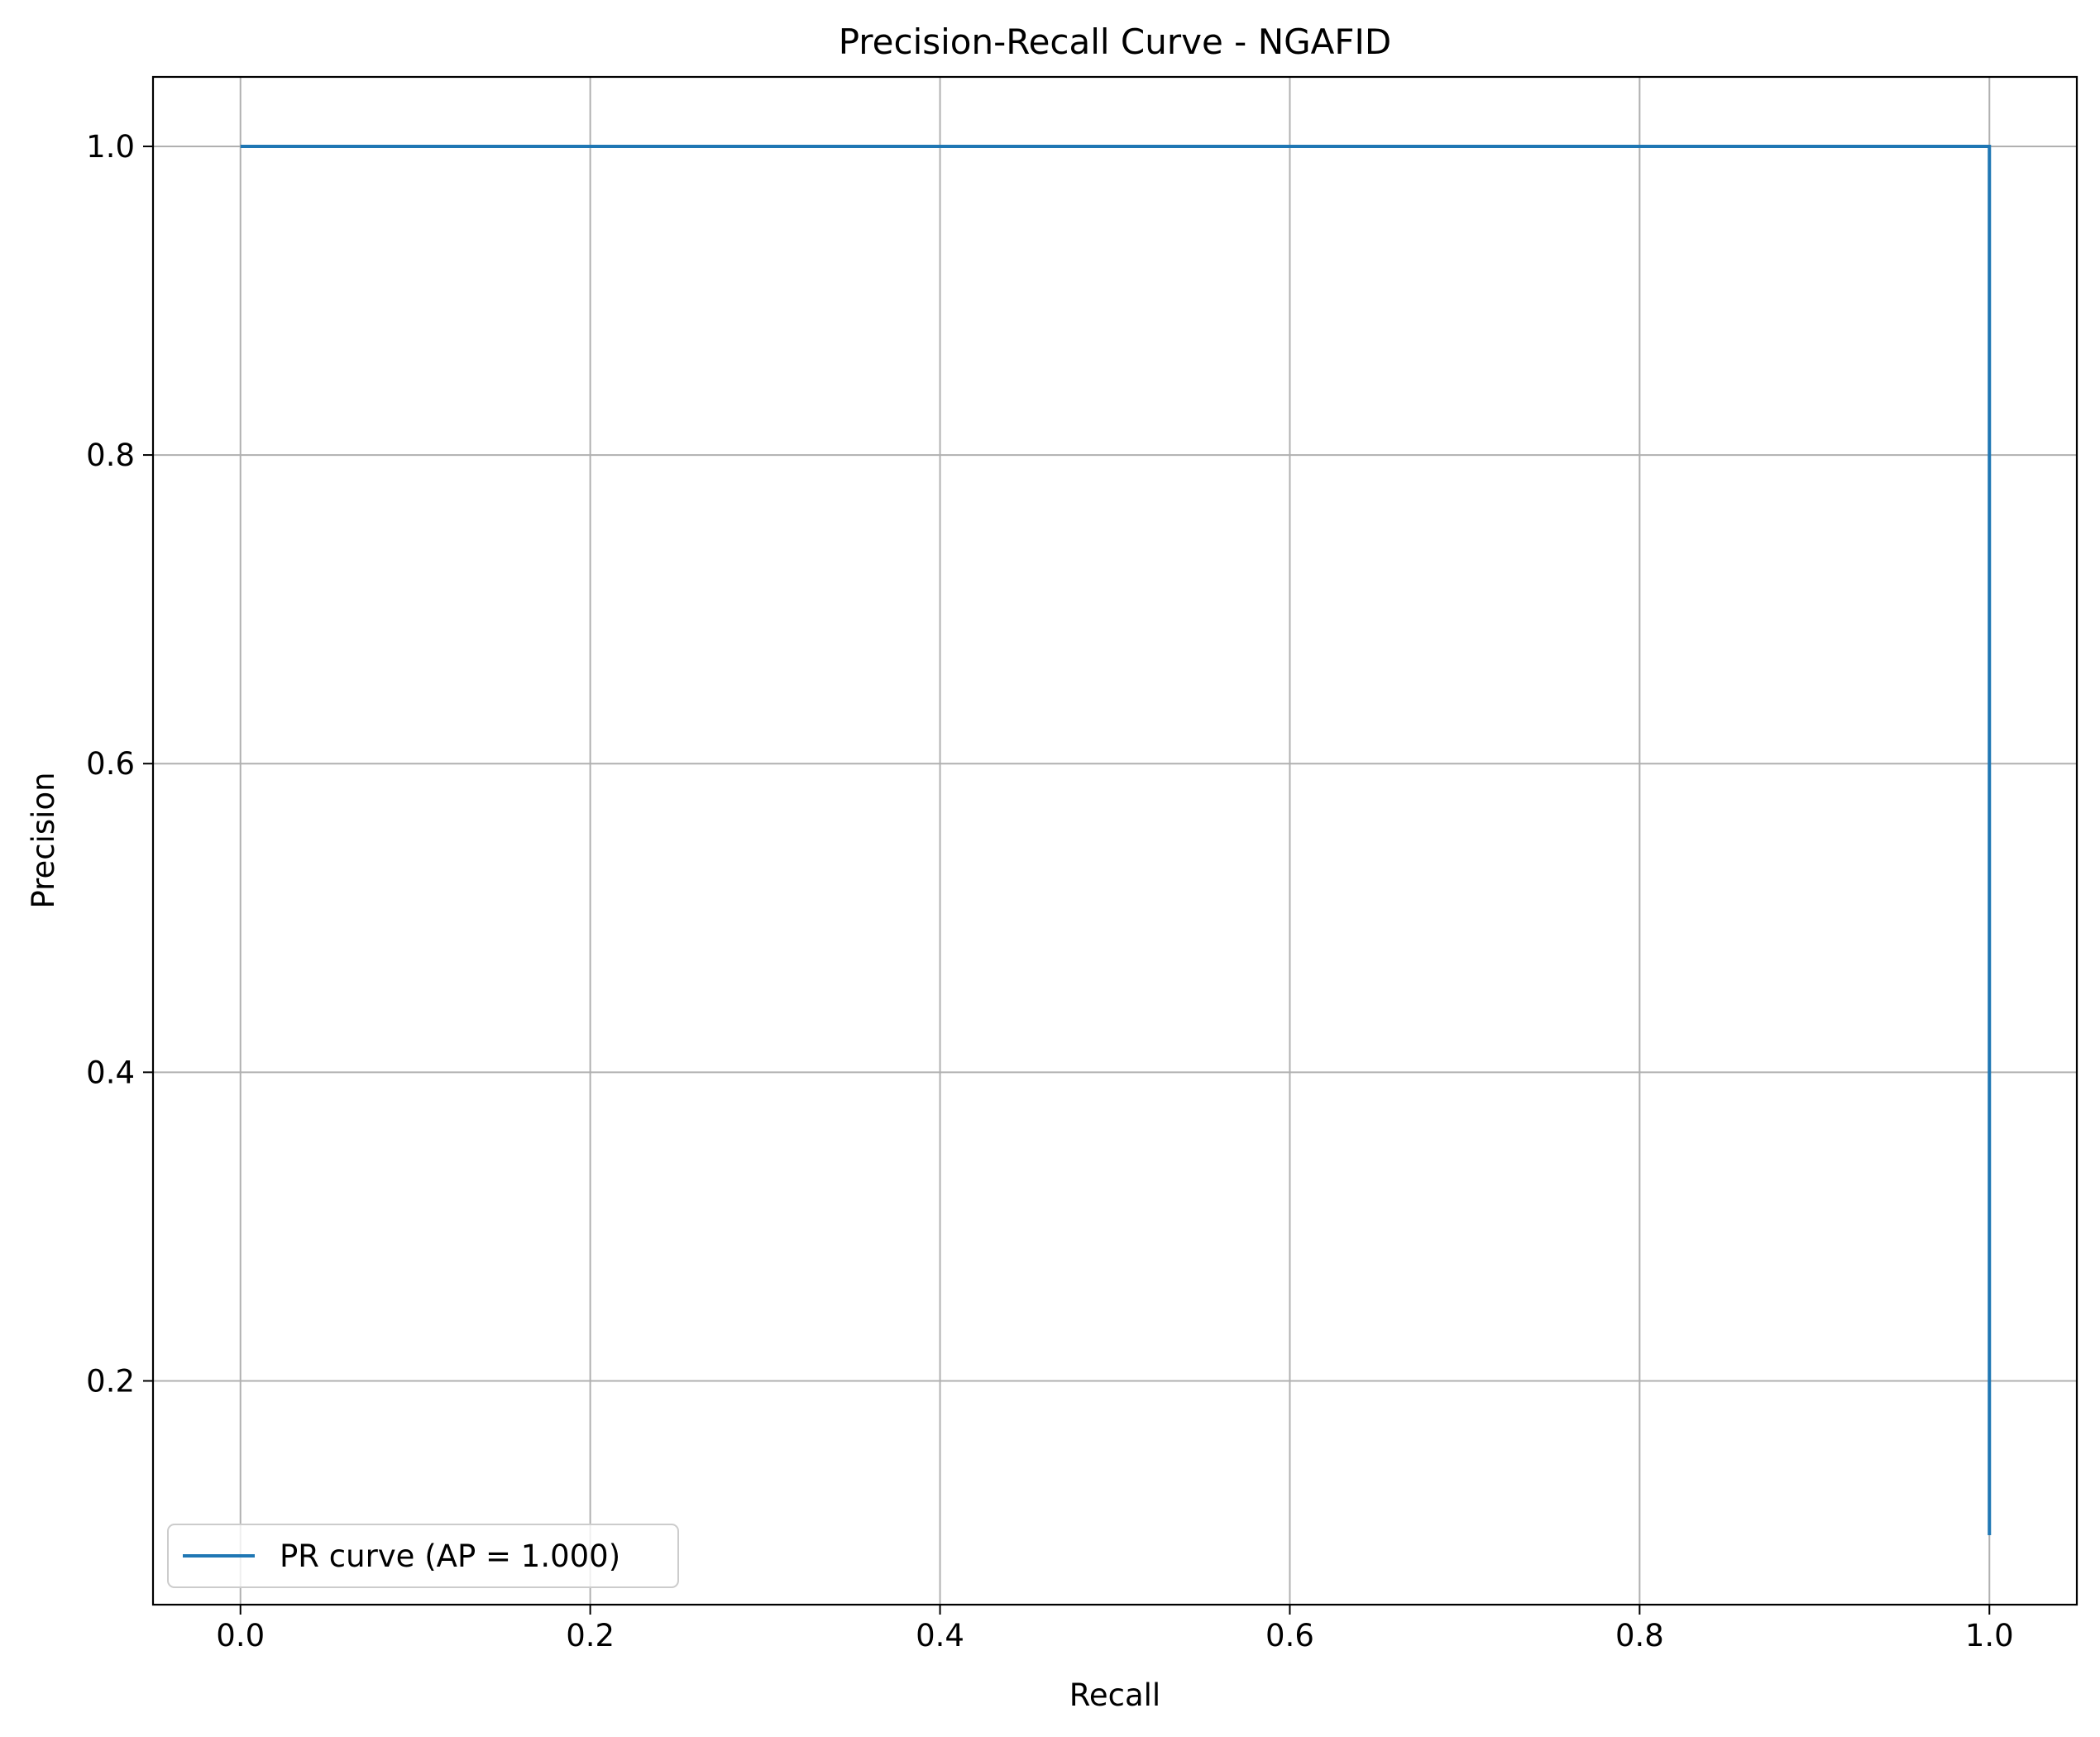 The image size is (2100, 1737). Describe the element at coordinates (1639, 1635) in the screenshot. I see `x-tick-label: 0.8` at that location.